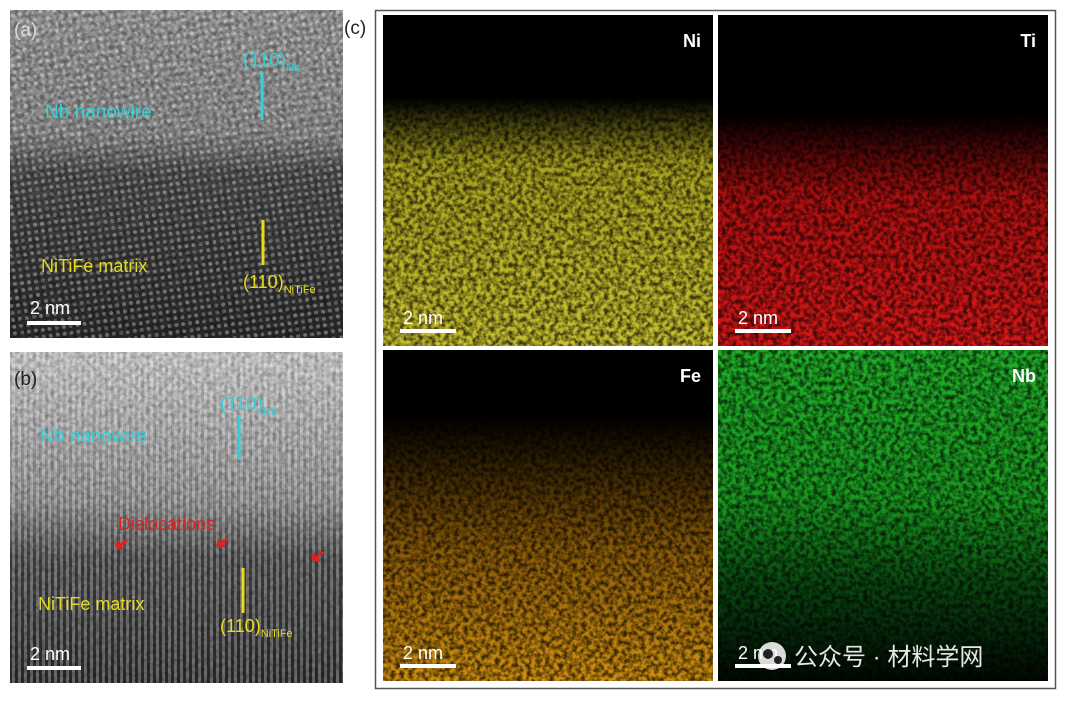  Describe the element at coordinates (25, 379) in the screenshot. I see `panel-label: (b)` at that location.